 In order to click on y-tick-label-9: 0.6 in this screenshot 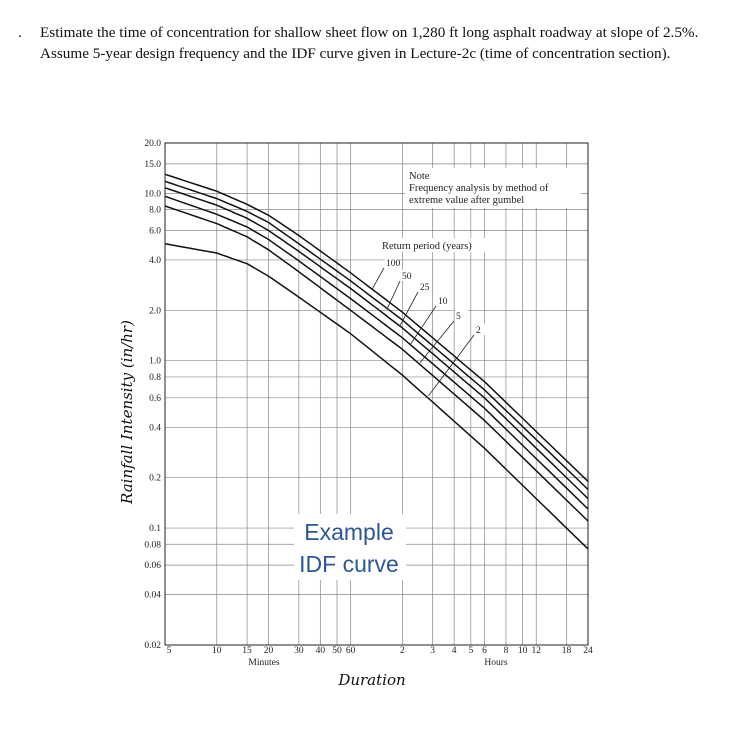, I will do `click(155, 399)`.